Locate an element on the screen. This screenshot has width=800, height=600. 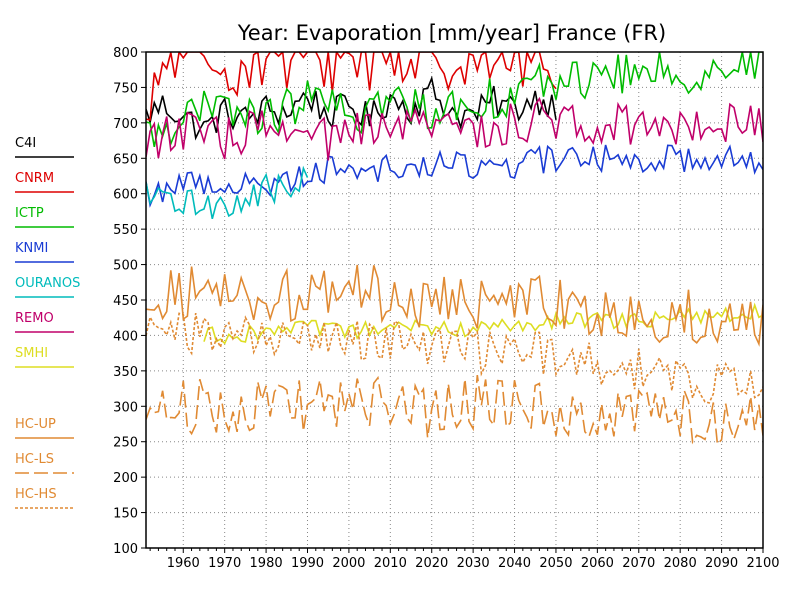
series-line-ictp is located at coordinates (454, 99).